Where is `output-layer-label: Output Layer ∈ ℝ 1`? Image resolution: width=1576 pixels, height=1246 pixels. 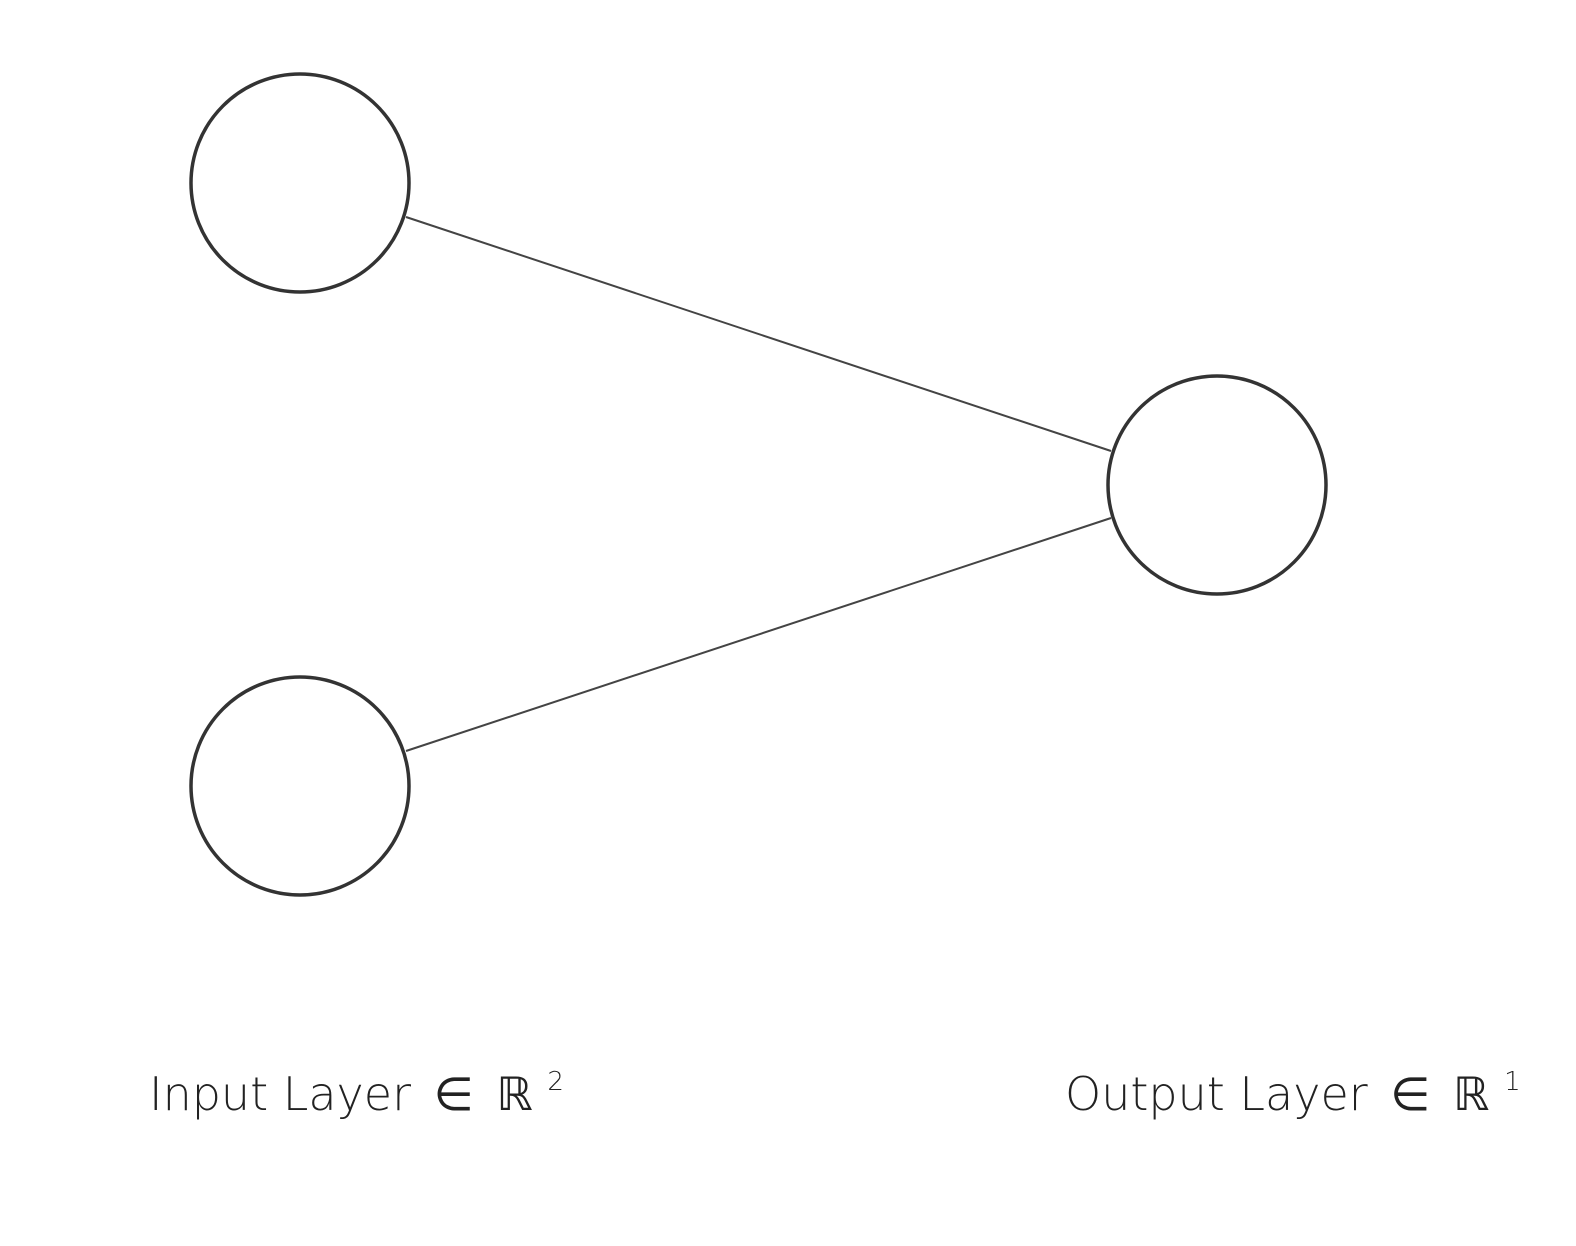
output-layer-label: Output Layer ∈ ℝ 1 is located at coordinates (1293, 1094).